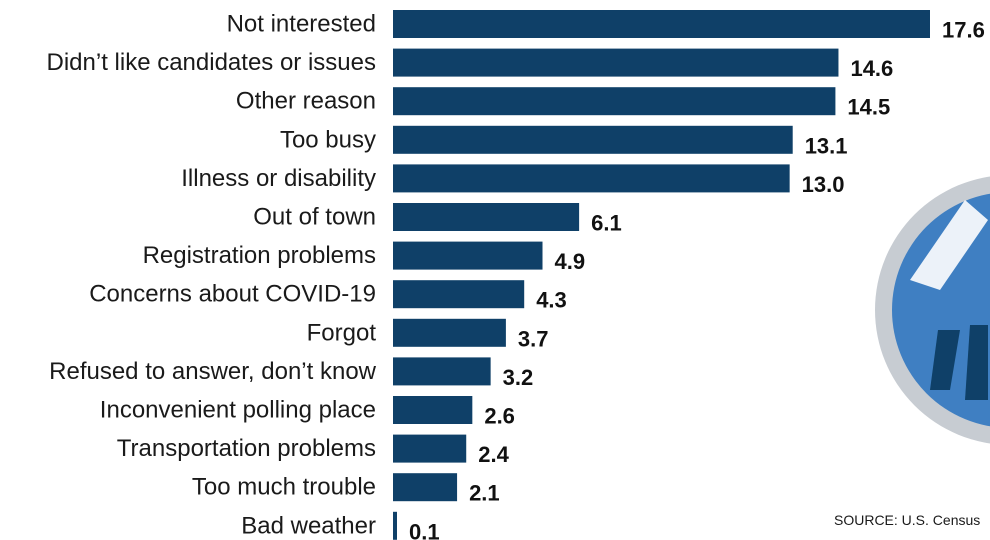  Describe the element at coordinates (963, 30) in the screenshot. I see `value-label: 17.6` at that location.